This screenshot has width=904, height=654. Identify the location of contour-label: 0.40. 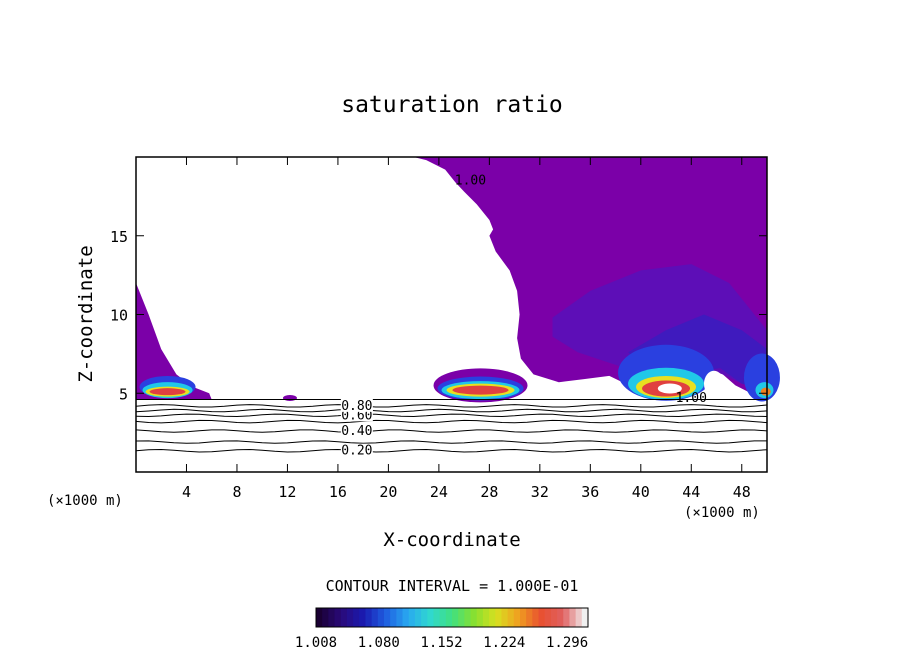
(356, 431).